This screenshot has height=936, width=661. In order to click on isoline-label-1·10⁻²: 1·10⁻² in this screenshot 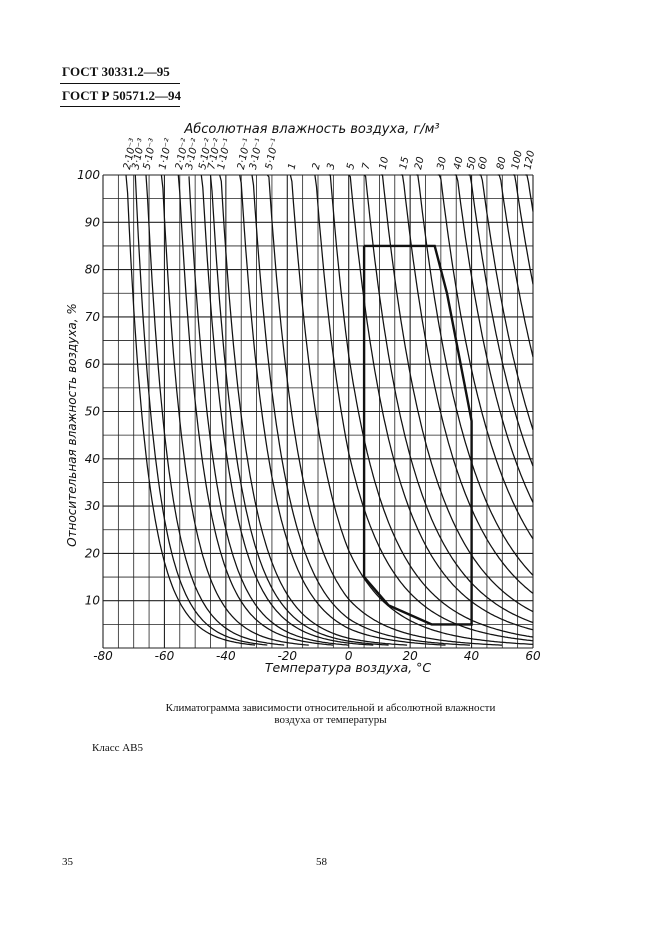, I will do `click(165, 153)`.